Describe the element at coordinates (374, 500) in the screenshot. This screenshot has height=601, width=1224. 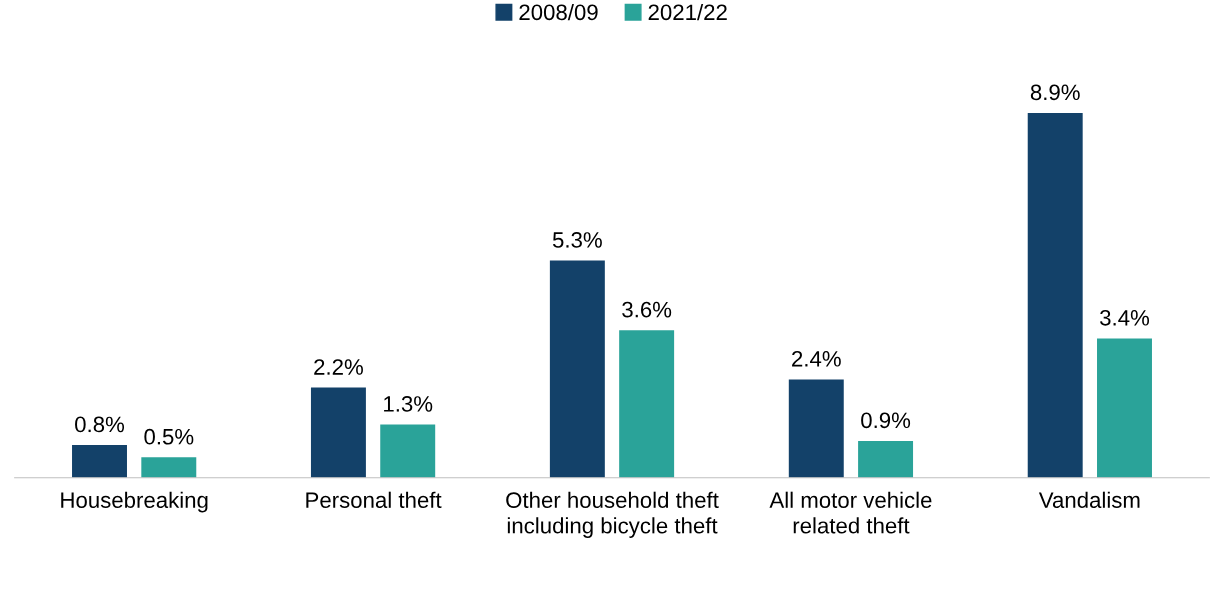
I see `x-tick-label: Personal theft` at that location.